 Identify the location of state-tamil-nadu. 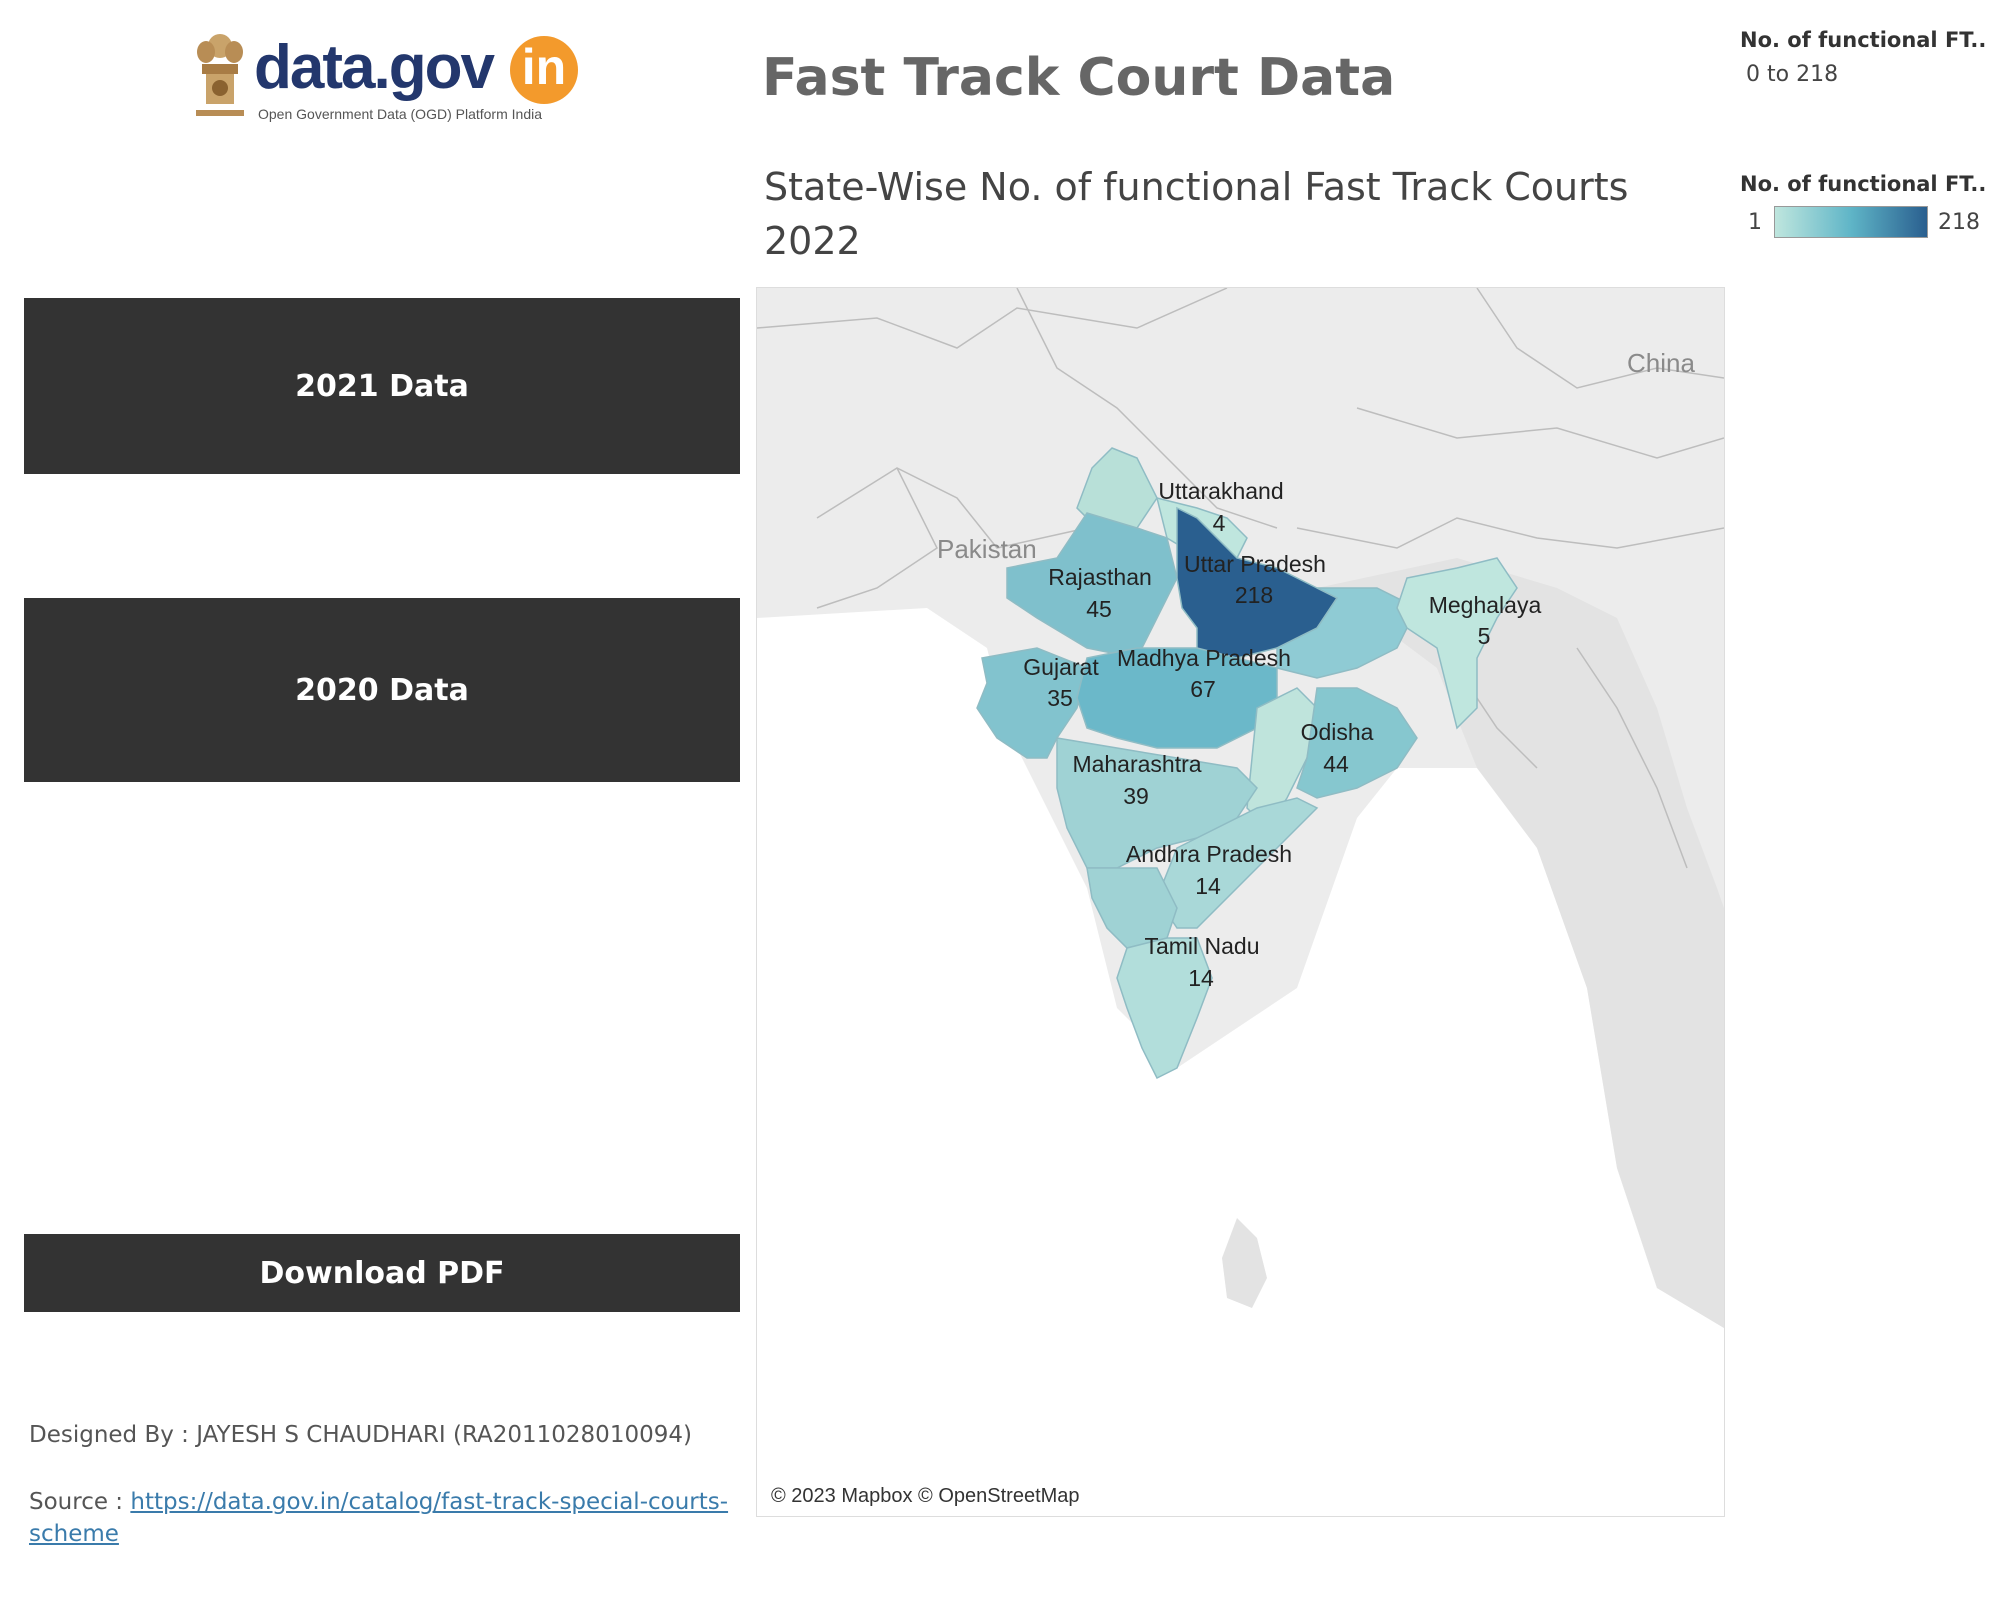
(1164, 1008).